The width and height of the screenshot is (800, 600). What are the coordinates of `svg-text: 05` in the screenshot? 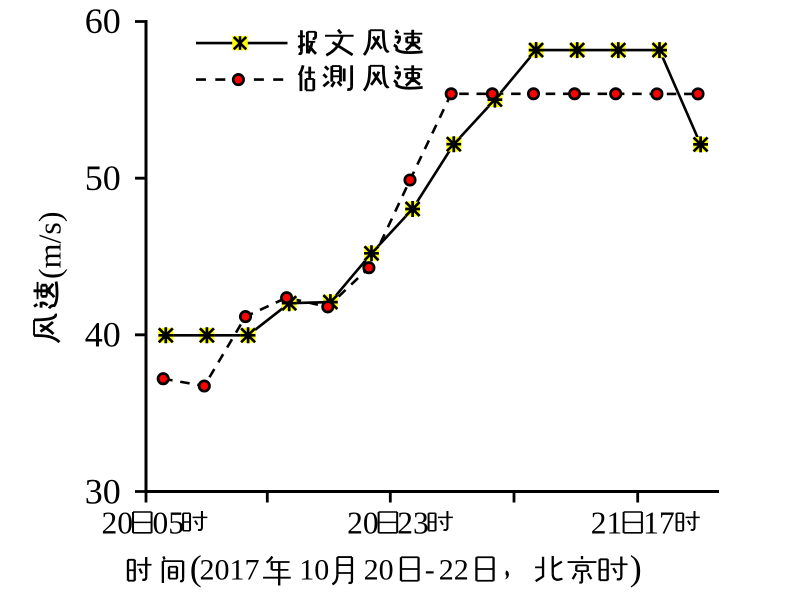 It's located at (169, 523).